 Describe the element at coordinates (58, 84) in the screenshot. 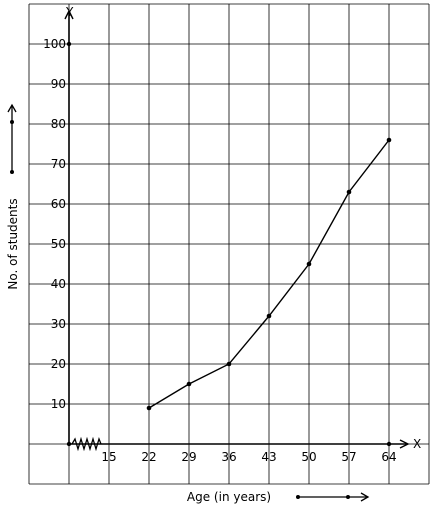

I see `y-tick-label: 90` at that location.